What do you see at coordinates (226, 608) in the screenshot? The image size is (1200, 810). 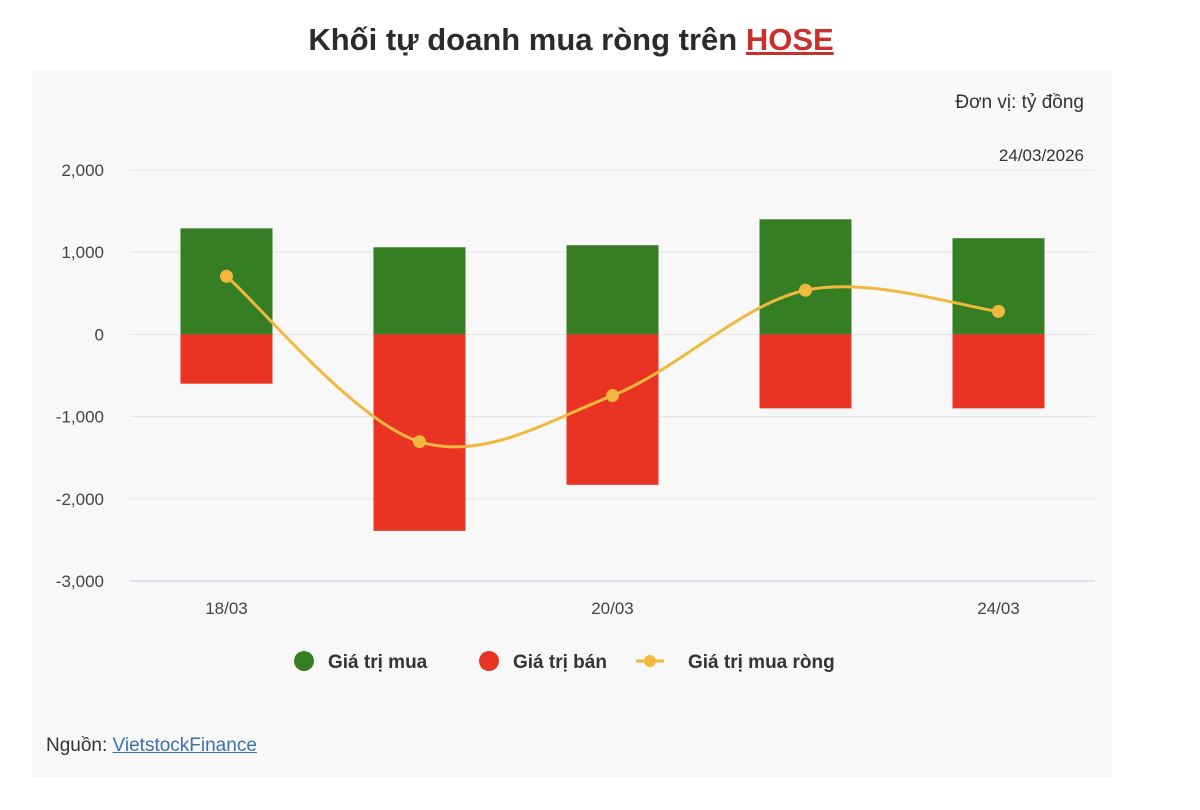 I see `x-tick-label: 18/03` at bounding box center [226, 608].